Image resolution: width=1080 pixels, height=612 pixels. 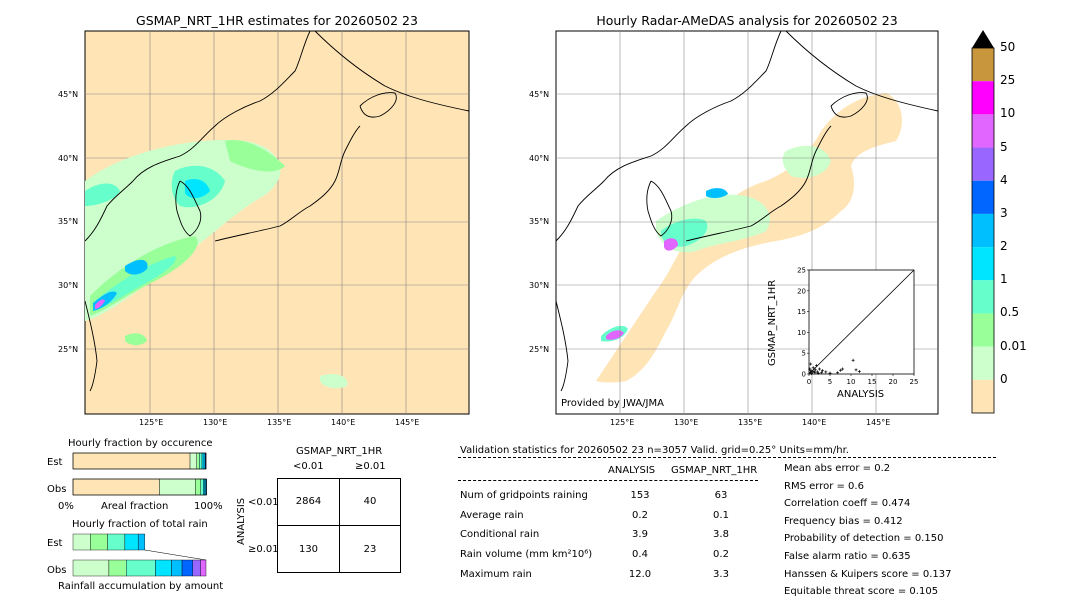 What do you see at coordinates (721, 515) in the screenshot?
I see `stats-row-gsmap: 0.1` at bounding box center [721, 515].